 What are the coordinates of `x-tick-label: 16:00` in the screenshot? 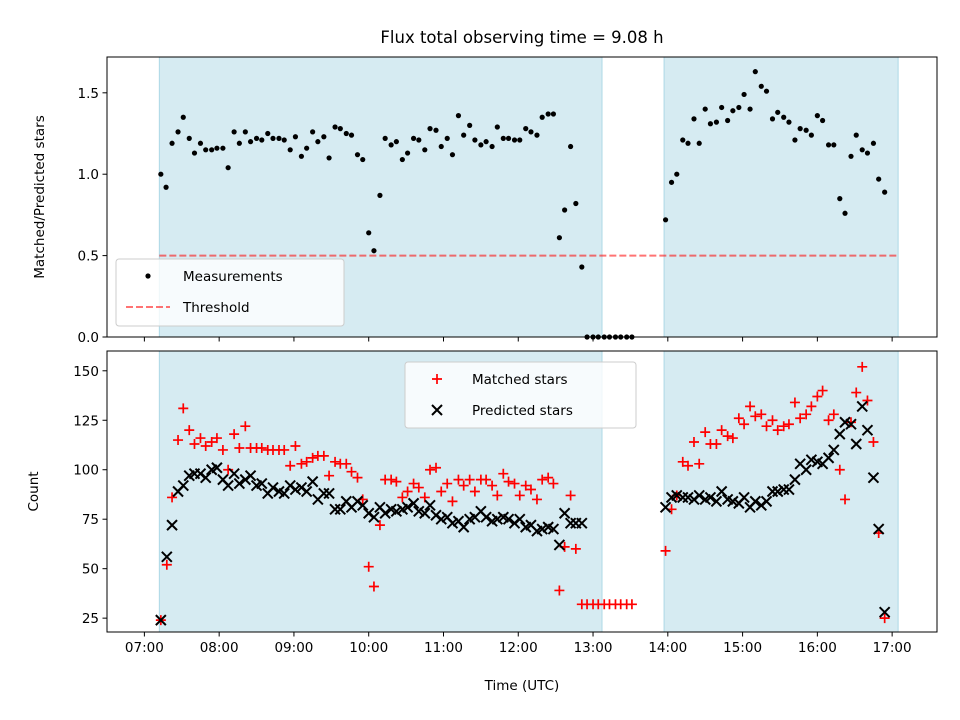 It's located at (817, 648).